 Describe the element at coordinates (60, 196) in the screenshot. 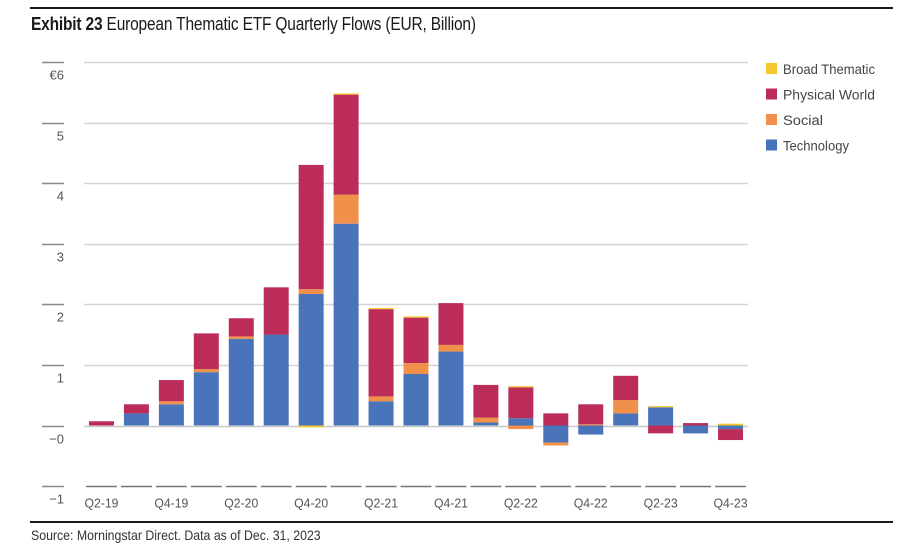

I see `y-tick-label: 4` at that location.